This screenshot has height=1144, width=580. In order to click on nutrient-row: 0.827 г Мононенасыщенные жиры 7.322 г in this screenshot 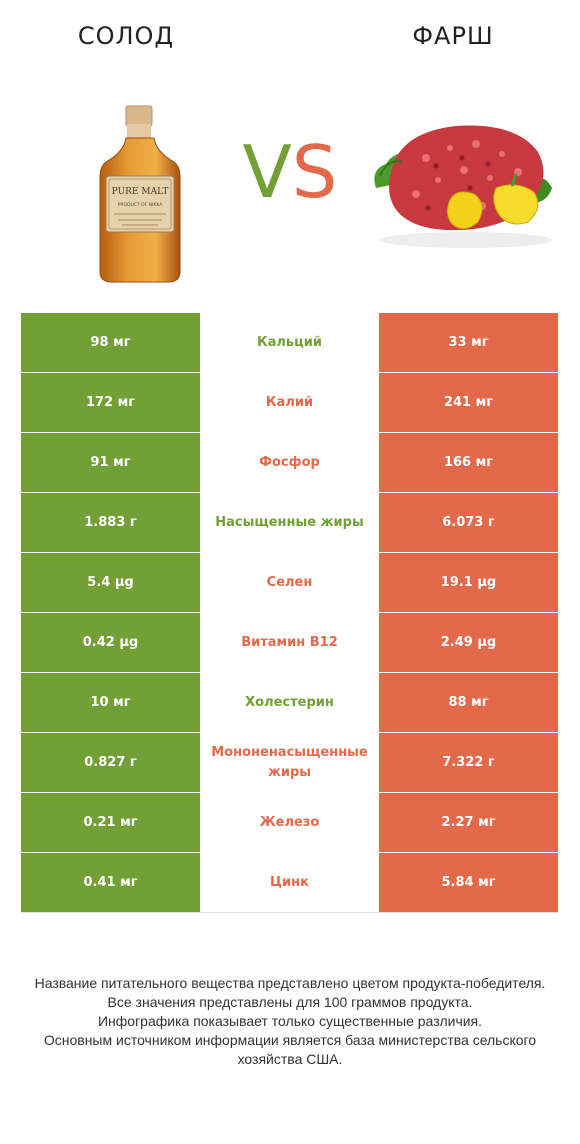, I will do `click(289, 762)`.